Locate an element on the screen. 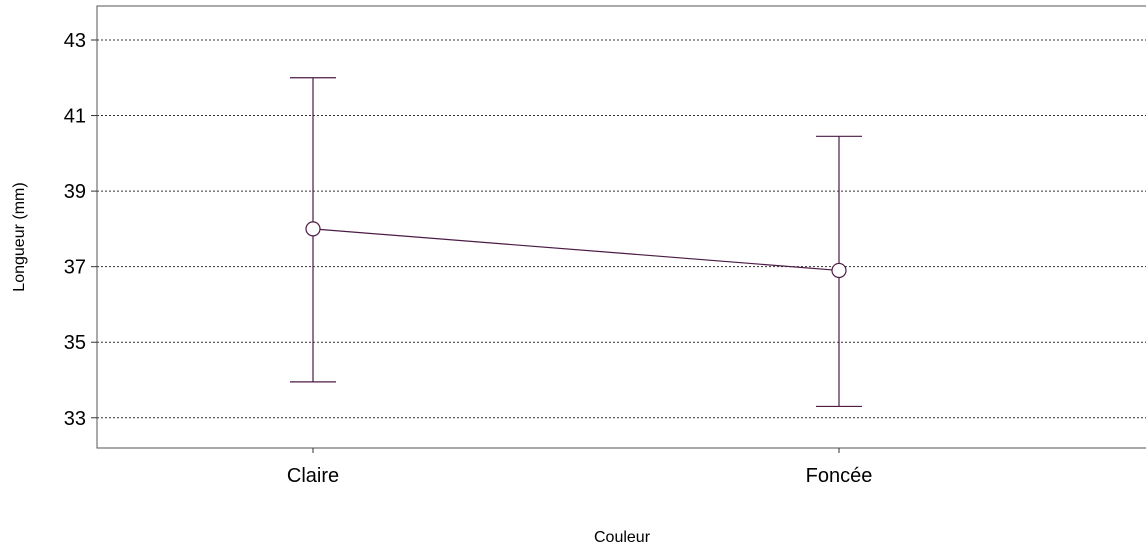  y-axis-ticks: 33 35 37 39 41 43 is located at coordinates (80, 230).